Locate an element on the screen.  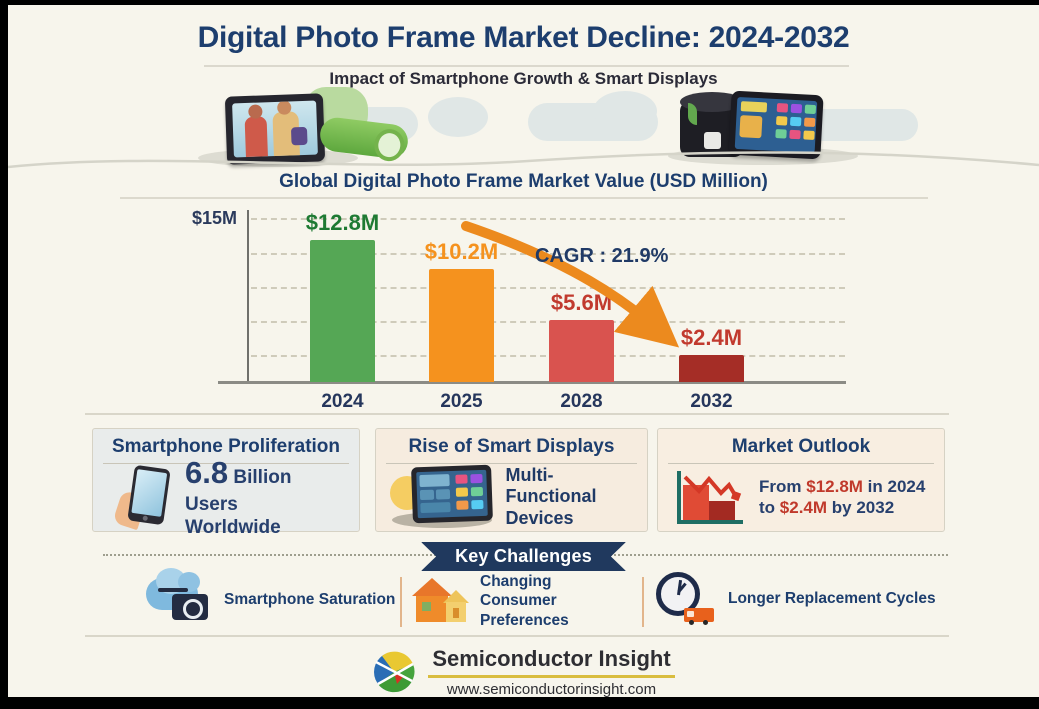
key-challenges-banner: Key Challenges is located at coordinates (523, 556).